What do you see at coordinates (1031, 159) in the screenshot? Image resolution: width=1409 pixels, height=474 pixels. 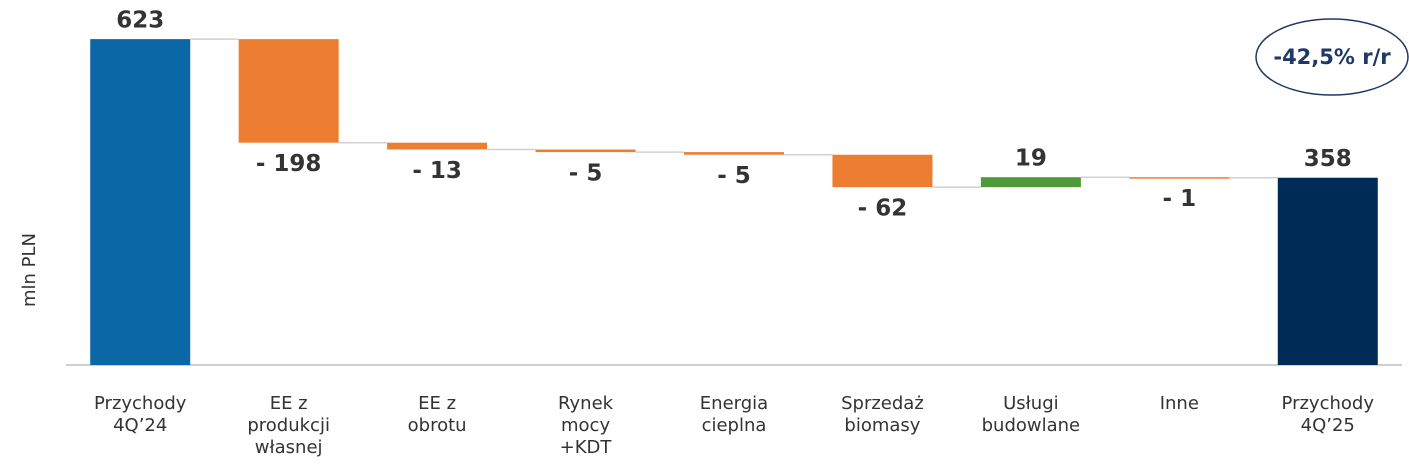 I see `value-label: 19` at bounding box center [1031, 159].